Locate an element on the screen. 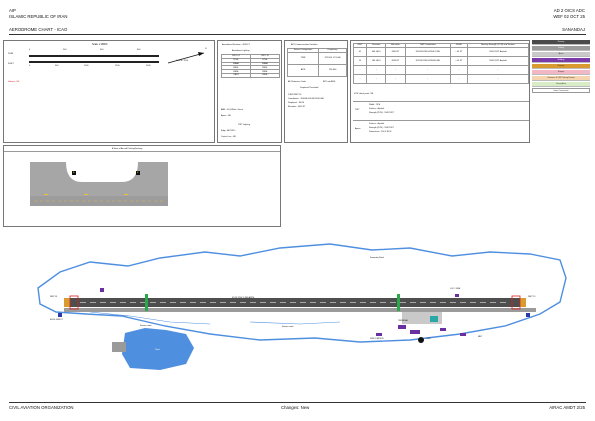 The image size is (595, 421). ad-ref-value: BP2 not AVSL is located at coordinates (329, 82).